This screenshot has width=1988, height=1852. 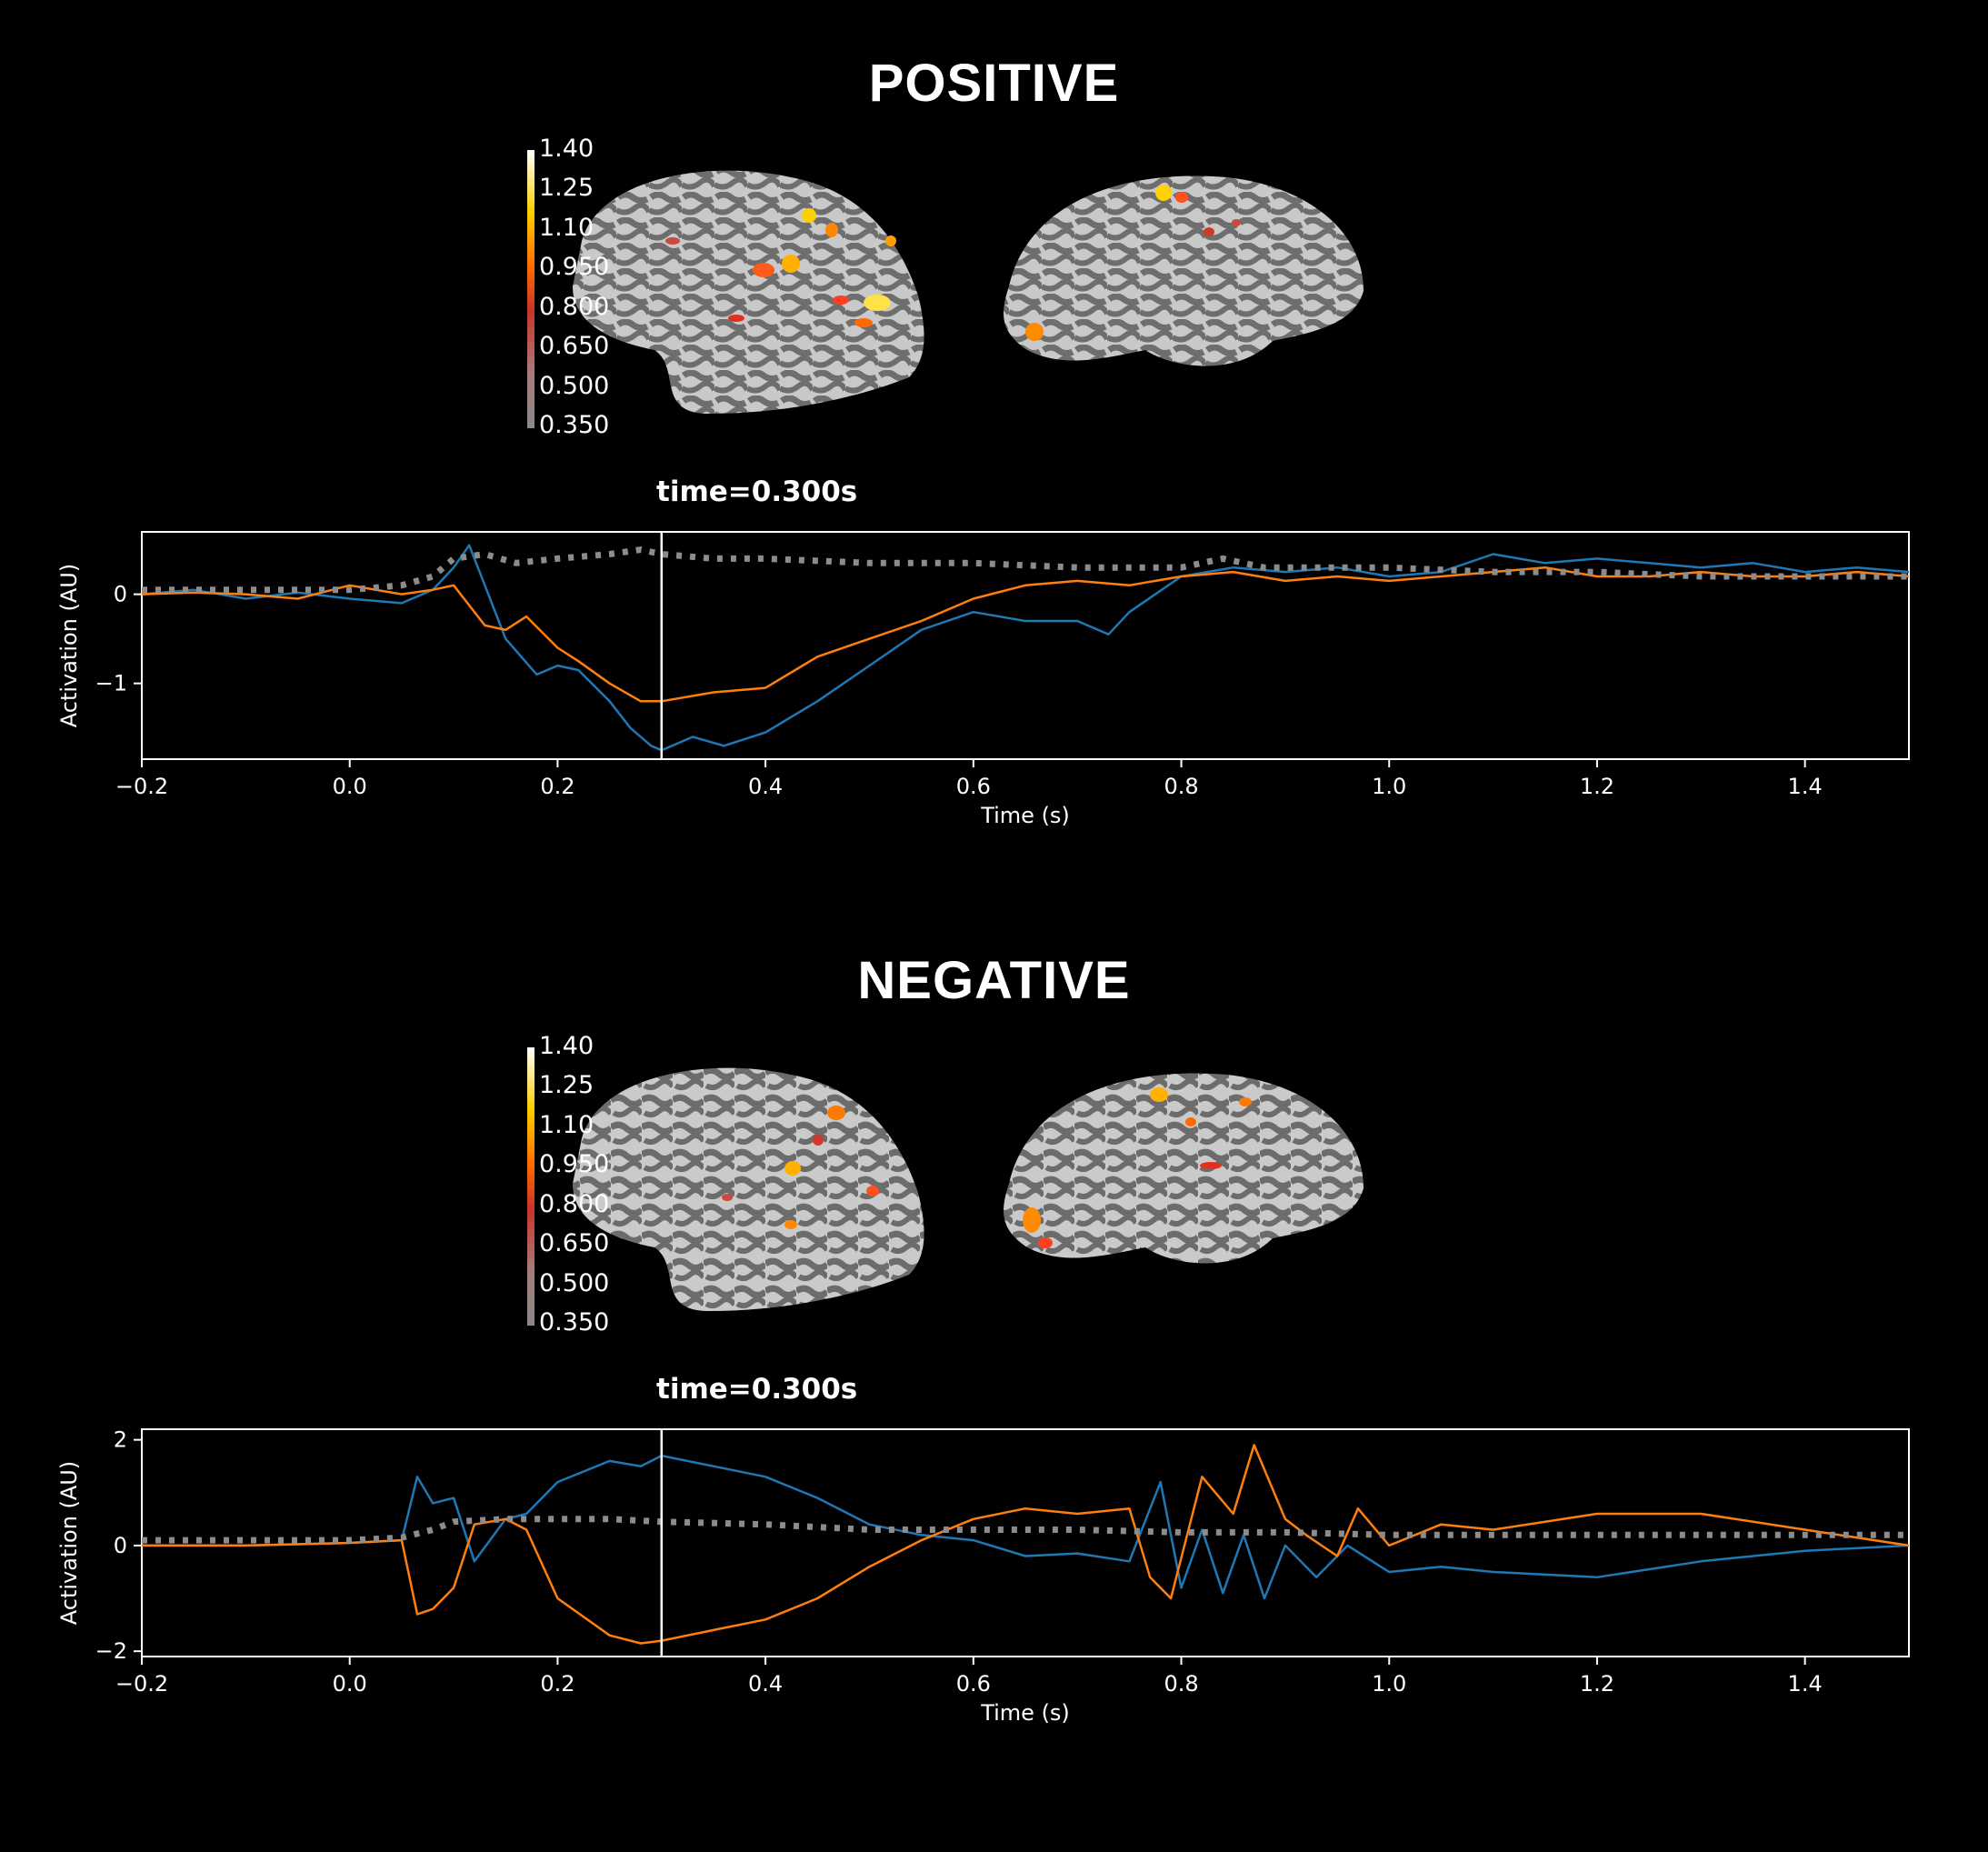 What do you see at coordinates (748, 1189) in the screenshot?
I see `left-hemisphere-negative` at bounding box center [748, 1189].